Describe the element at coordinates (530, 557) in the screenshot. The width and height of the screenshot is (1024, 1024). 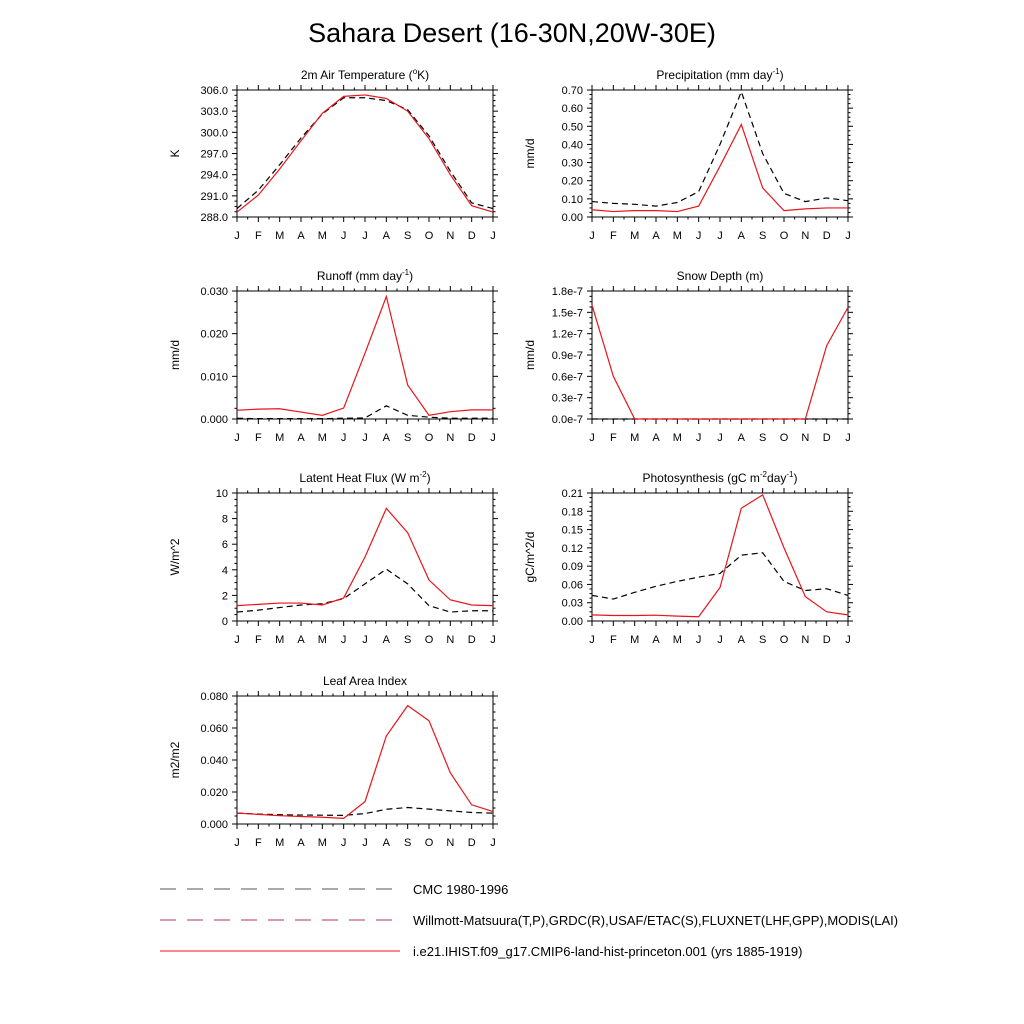
I see `y-axis-label: gC/m^2/d` at that location.